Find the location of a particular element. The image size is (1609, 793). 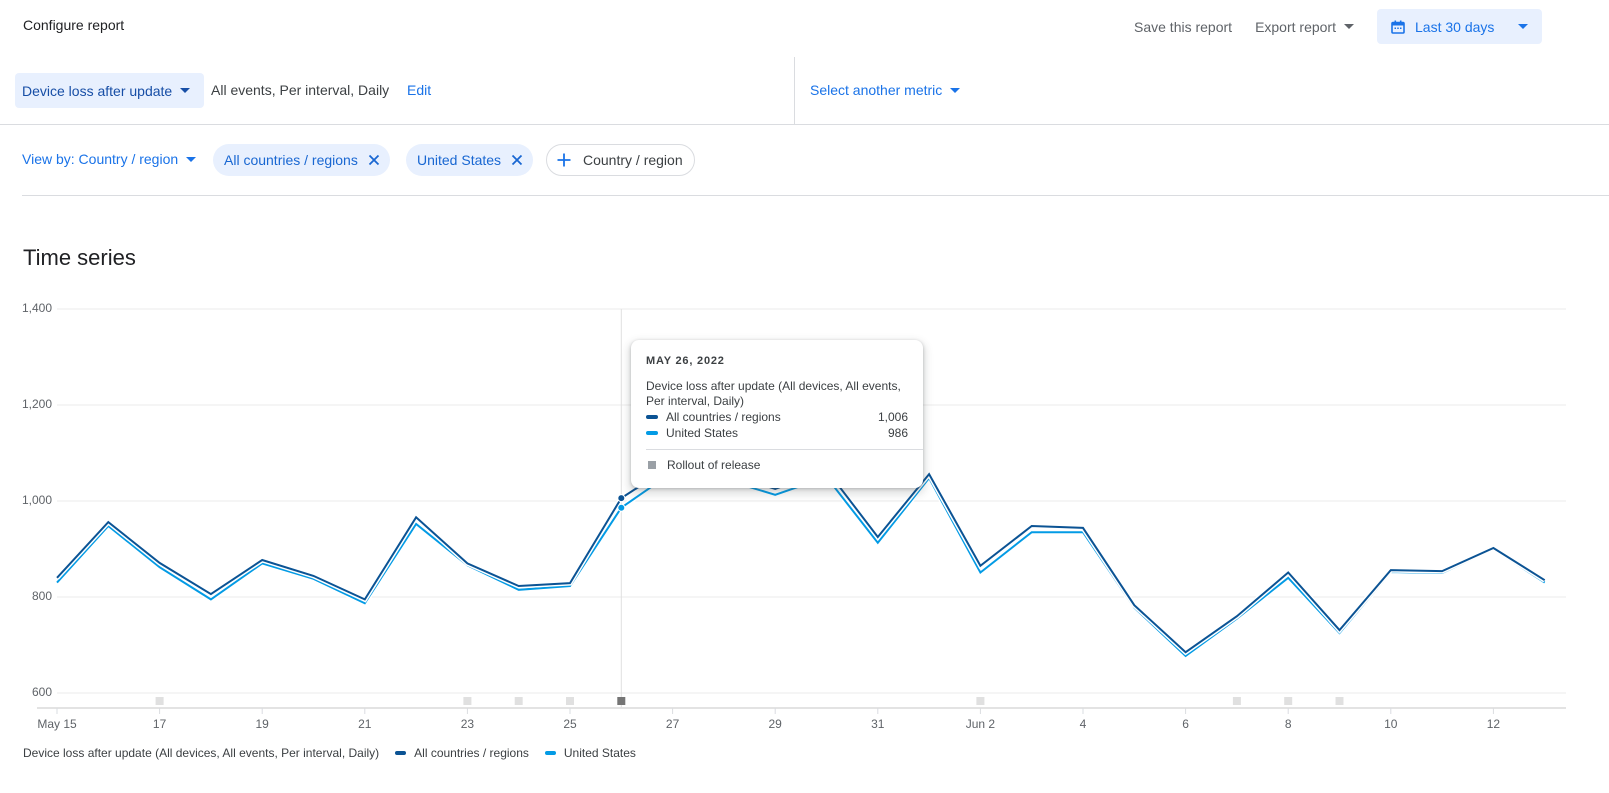

view-by-label: View by: Country / region is located at coordinates (100, 159).